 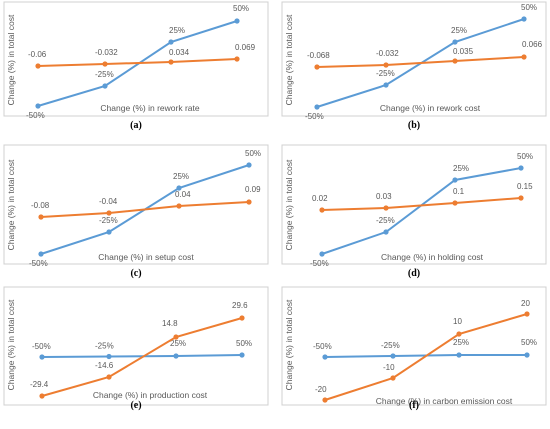 What do you see at coordinates (525, 186) in the screenshot?
I see `data-label: 0.15` at bounding box center [525, 186].